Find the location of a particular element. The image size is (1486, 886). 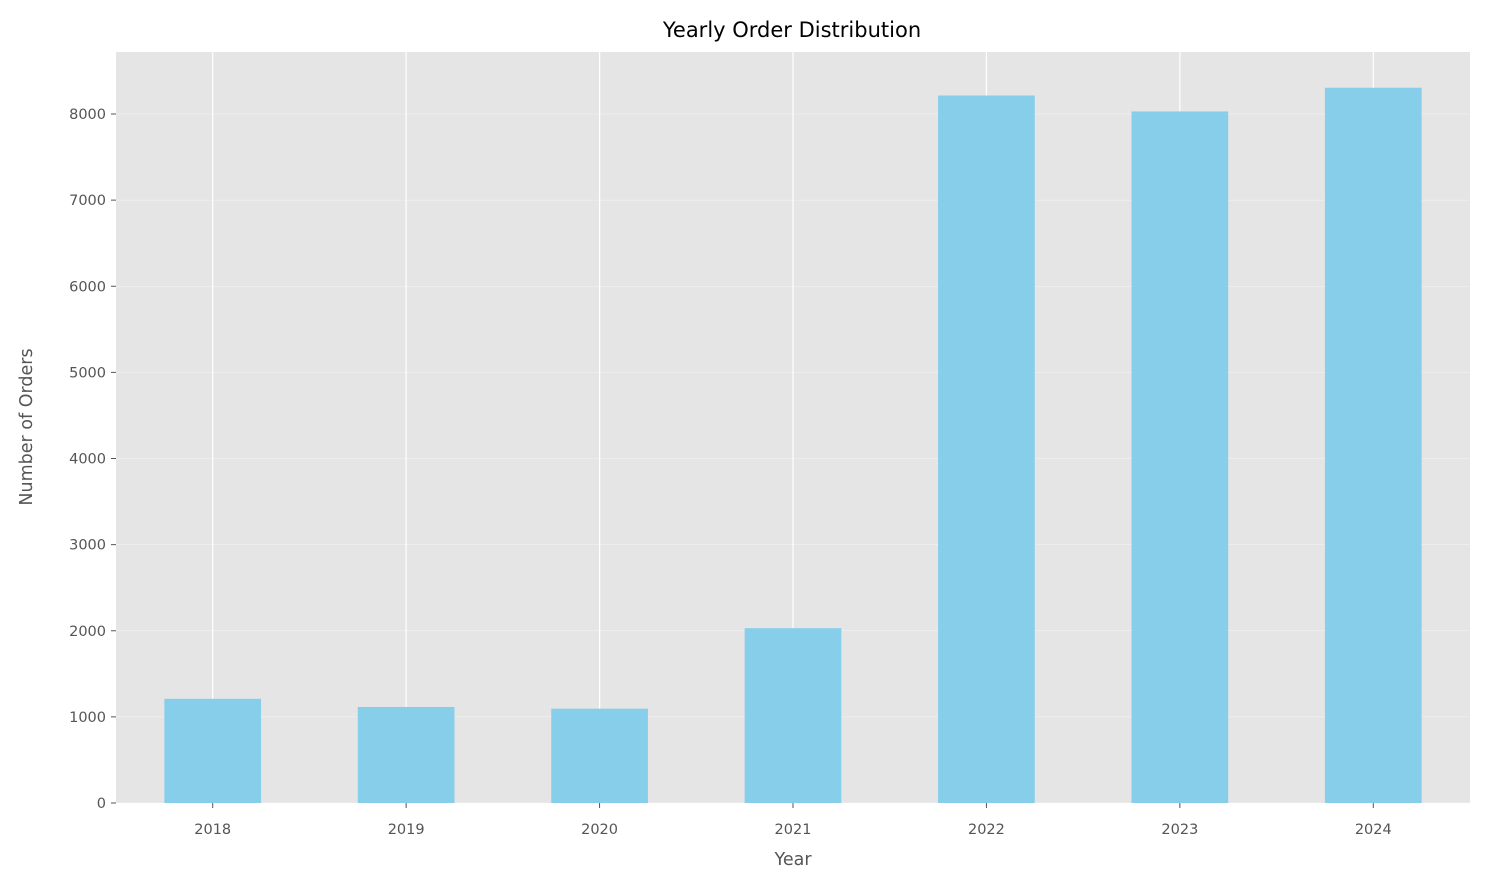

x-tick-label: 2023 is located at coordinates (1179, 830).